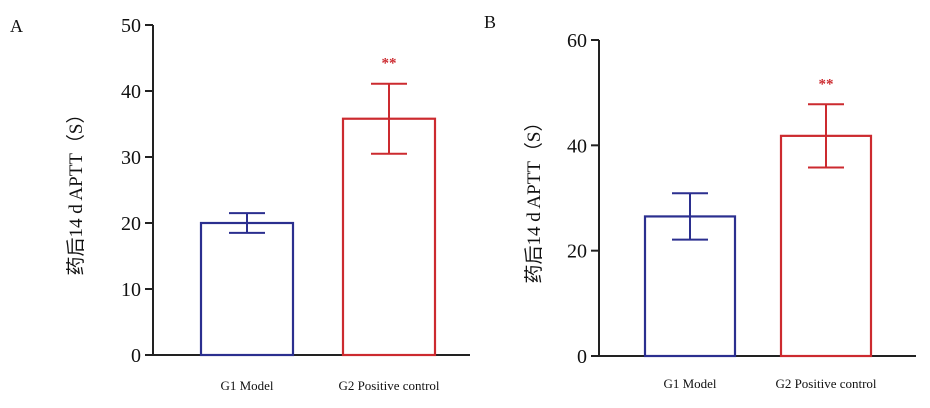 Image resolution: width=930 pixels, height=408 pixels. Describe the element at coordinates (16, 26) in the screenshot. I see `panel-label: A` at that location.